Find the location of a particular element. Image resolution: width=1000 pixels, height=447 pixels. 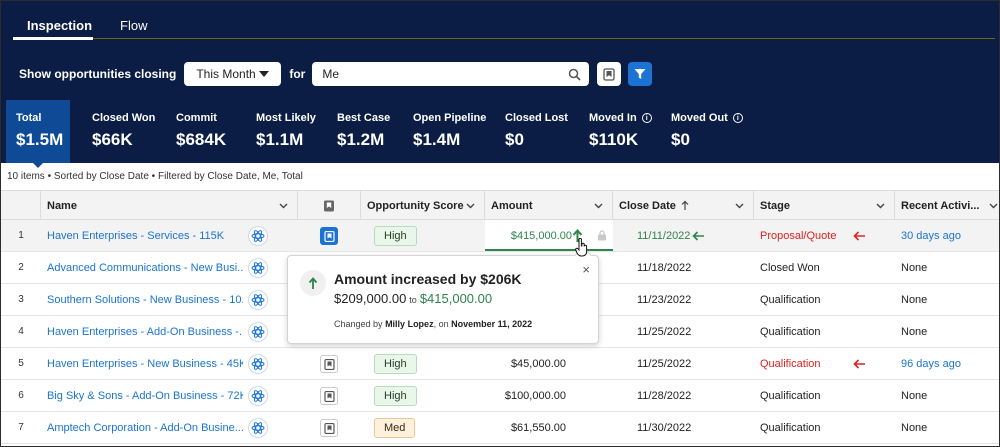

popover-title: Amount increased by $206K is located at coordinates (428, 279).